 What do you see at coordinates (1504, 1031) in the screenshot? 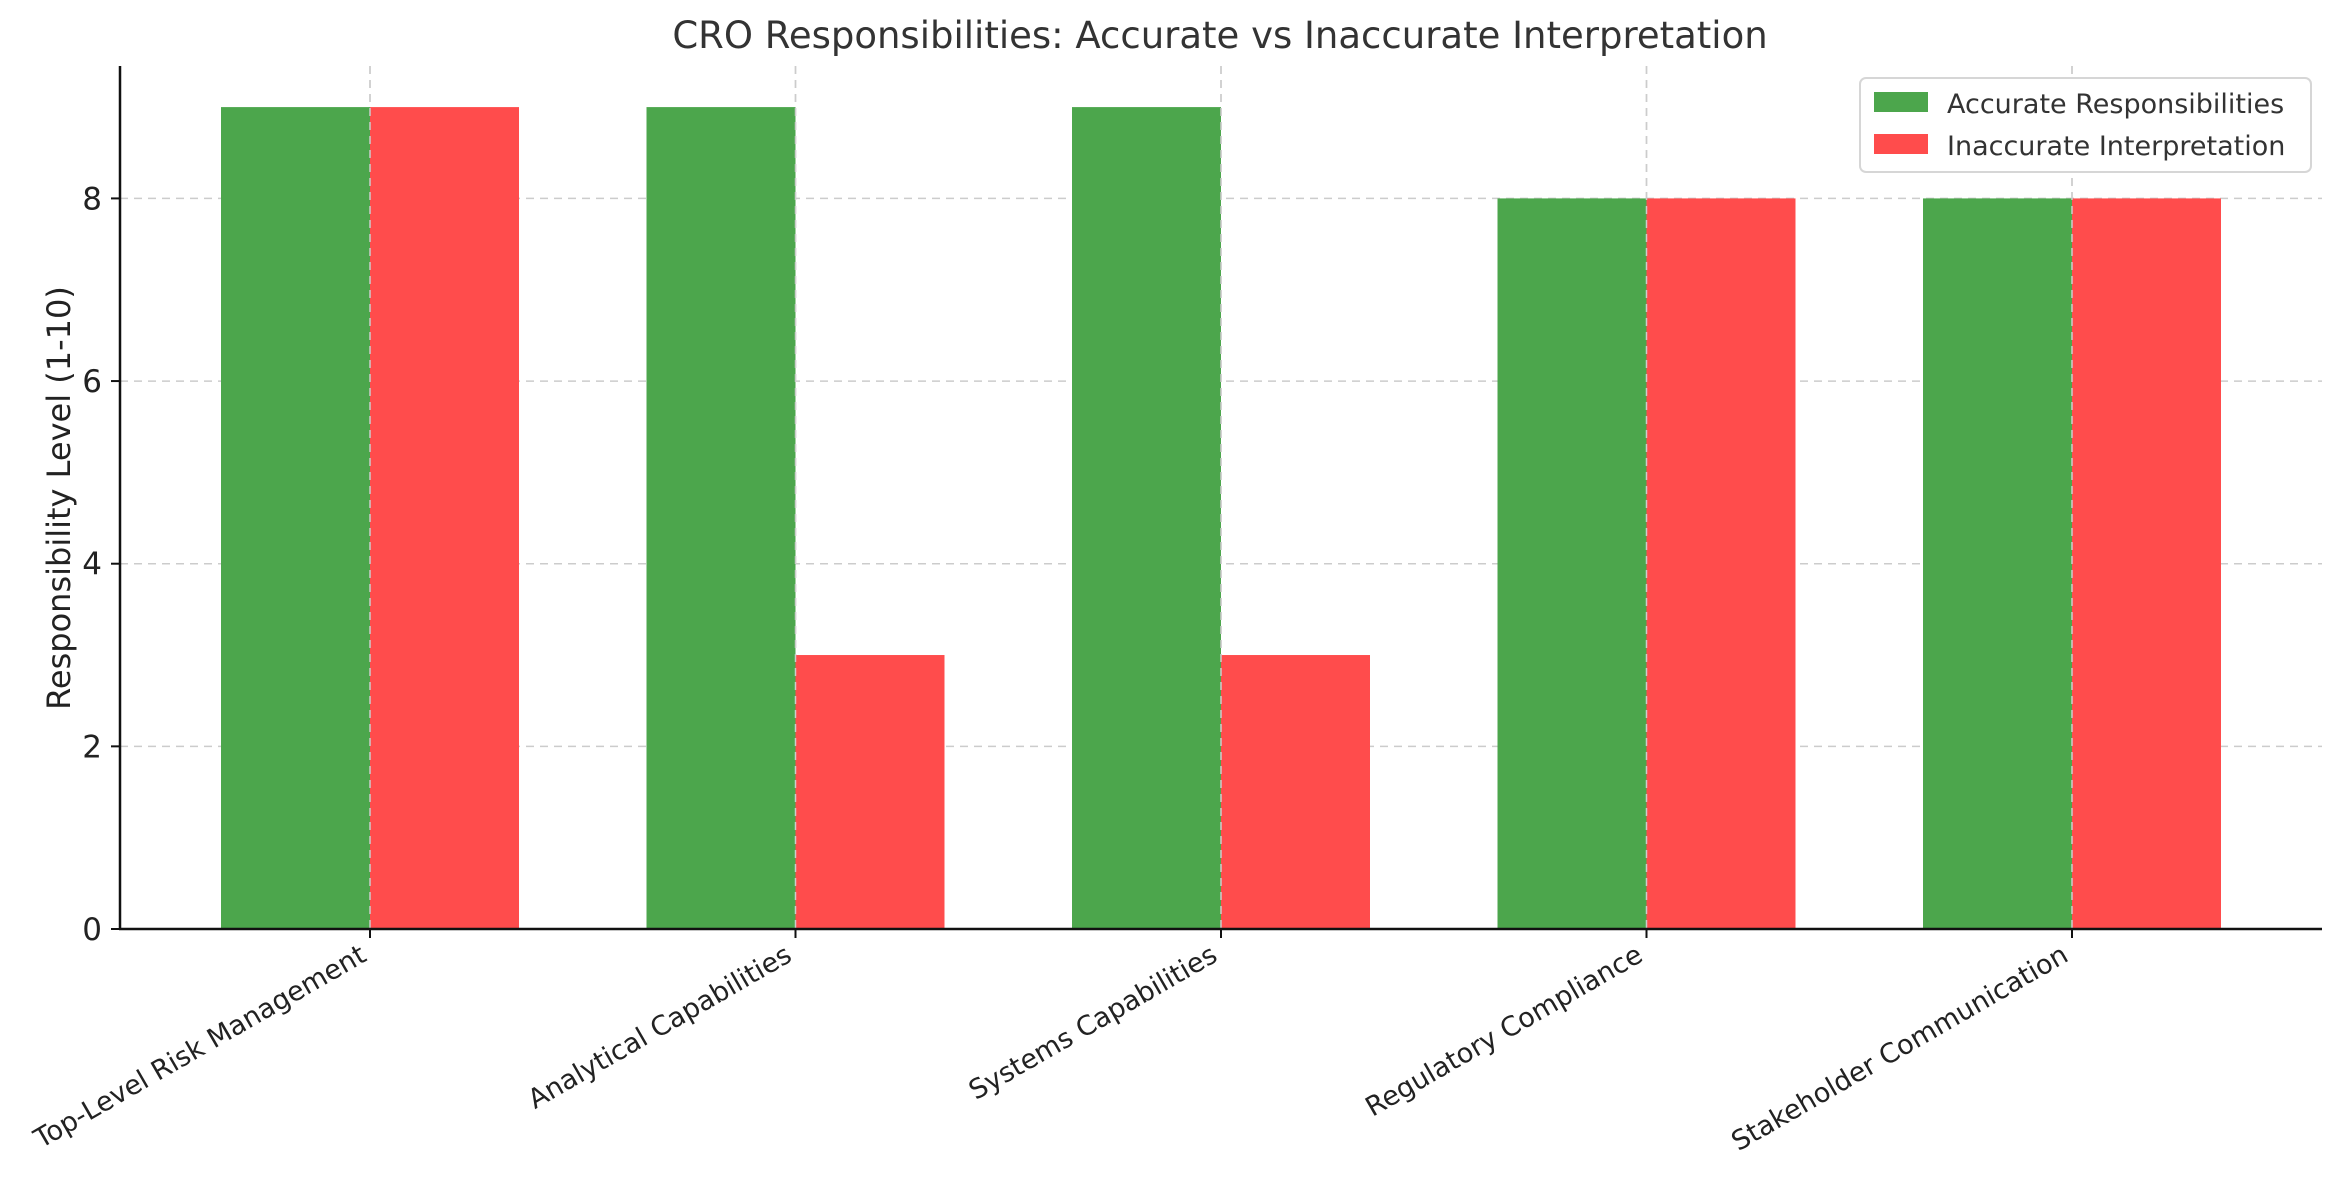
I see `x-tick-label: Regulatory Compliance` at bounding box center [1504, 1031].